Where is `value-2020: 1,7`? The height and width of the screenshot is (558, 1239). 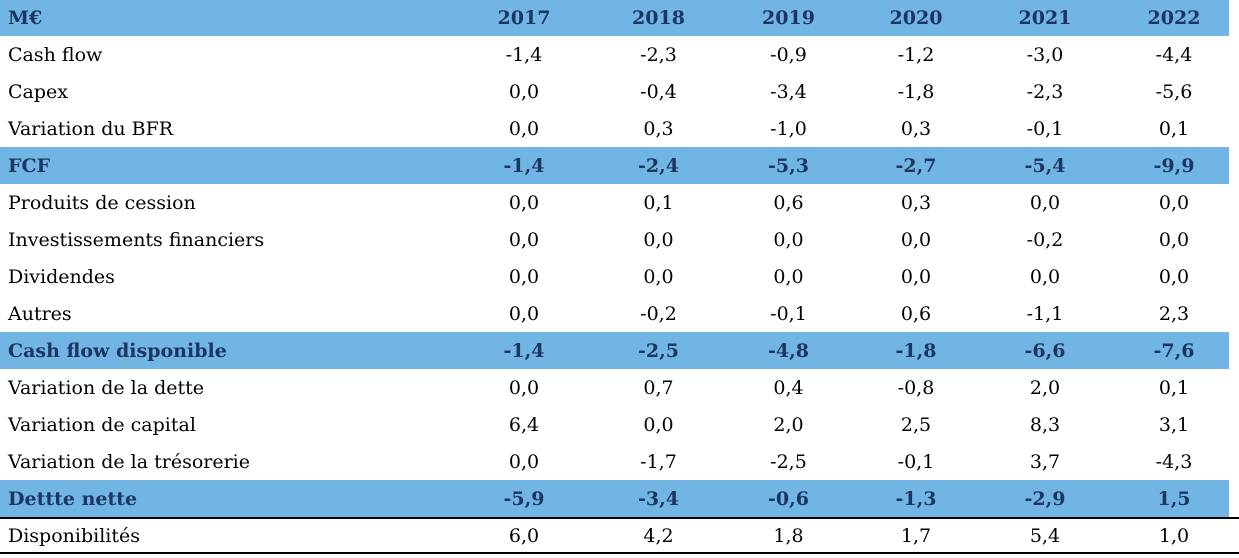 value-2020: 1,7 is located at coordinates (916, 535).